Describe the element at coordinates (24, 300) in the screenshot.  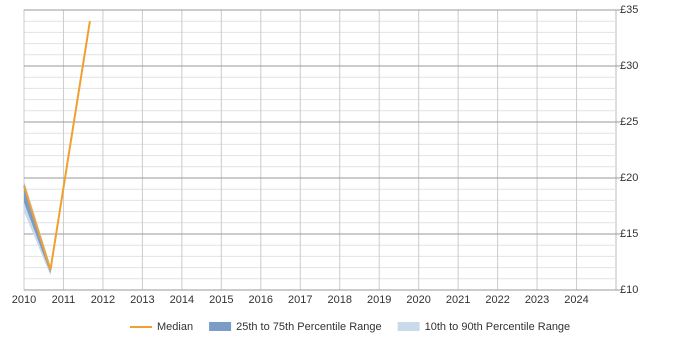
I see `x-tick-label: 2010` at that location.